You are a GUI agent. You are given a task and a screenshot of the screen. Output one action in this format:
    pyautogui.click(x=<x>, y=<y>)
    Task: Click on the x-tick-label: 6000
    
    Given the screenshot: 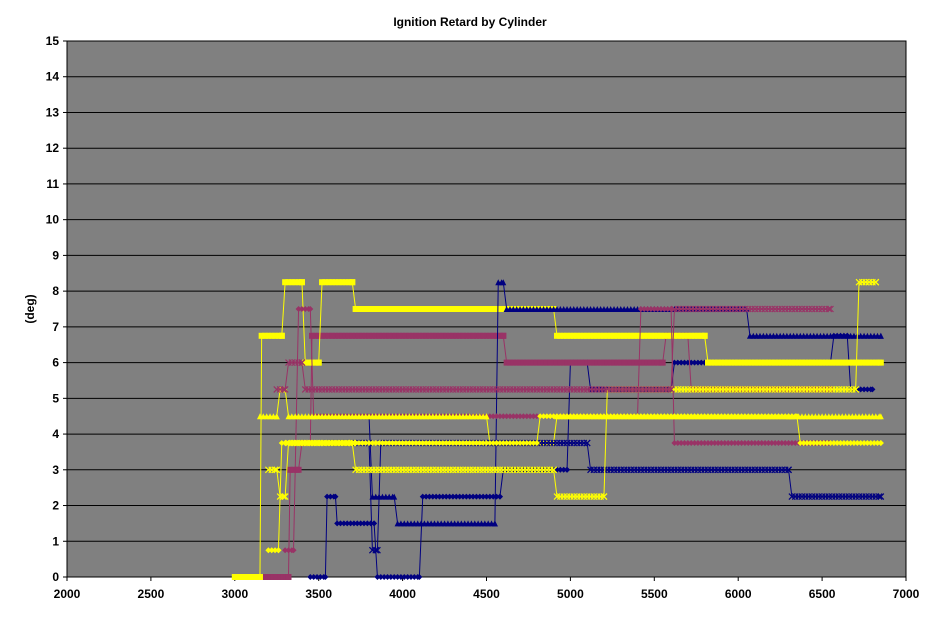 What is the action you would take?
    pyautogui.click(x=738, y=594)
    